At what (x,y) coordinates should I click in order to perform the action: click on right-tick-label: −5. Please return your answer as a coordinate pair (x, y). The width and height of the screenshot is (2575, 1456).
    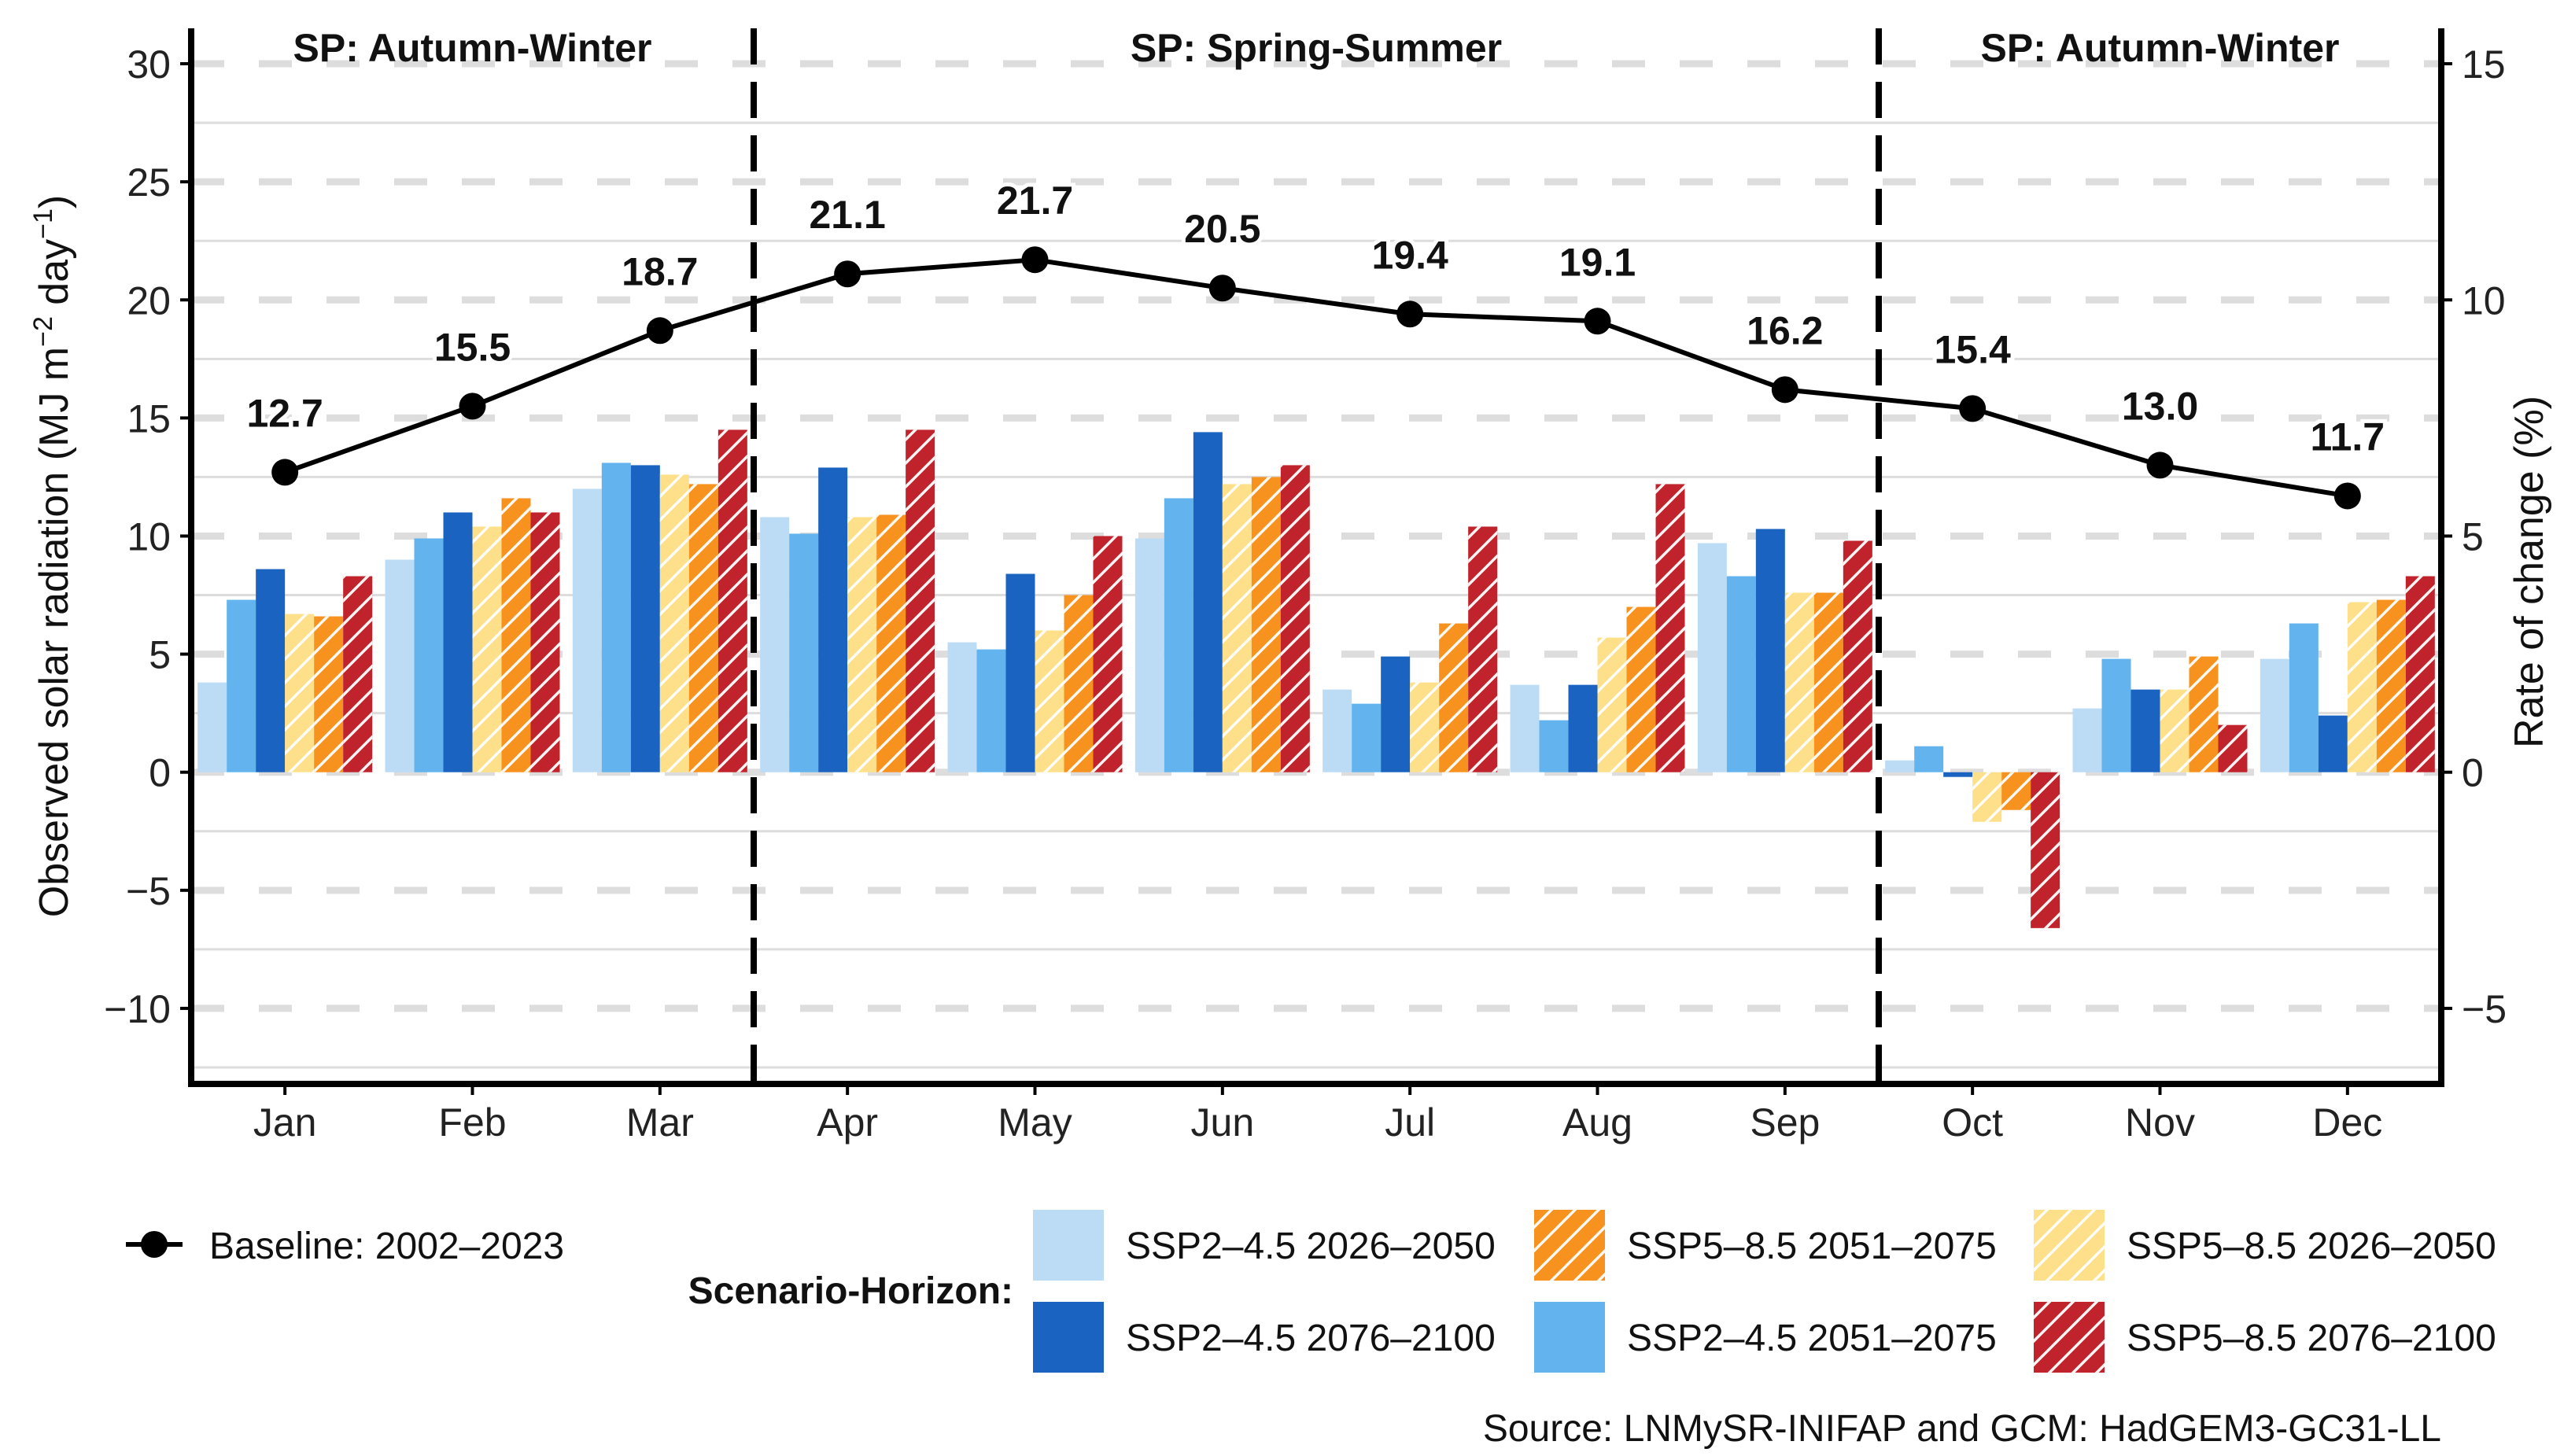
    Looking at the image, I should click on (2484, 1009).